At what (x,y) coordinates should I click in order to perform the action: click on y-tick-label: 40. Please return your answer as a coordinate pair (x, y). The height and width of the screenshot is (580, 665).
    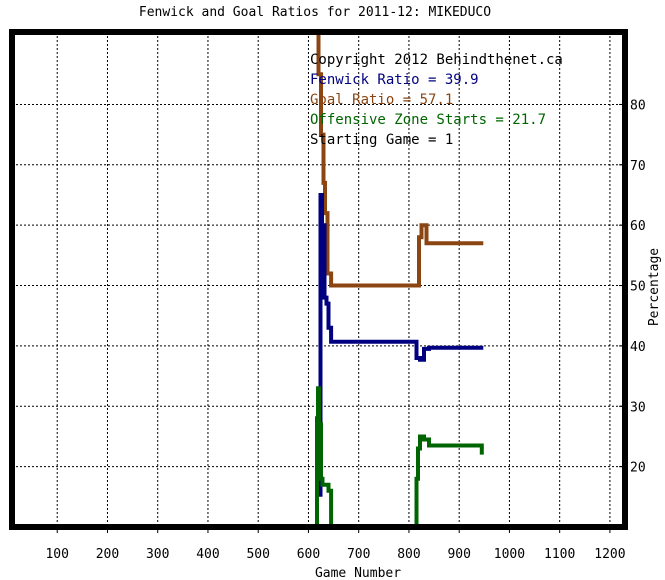
    Looking at the image, I should click on (638, 347).